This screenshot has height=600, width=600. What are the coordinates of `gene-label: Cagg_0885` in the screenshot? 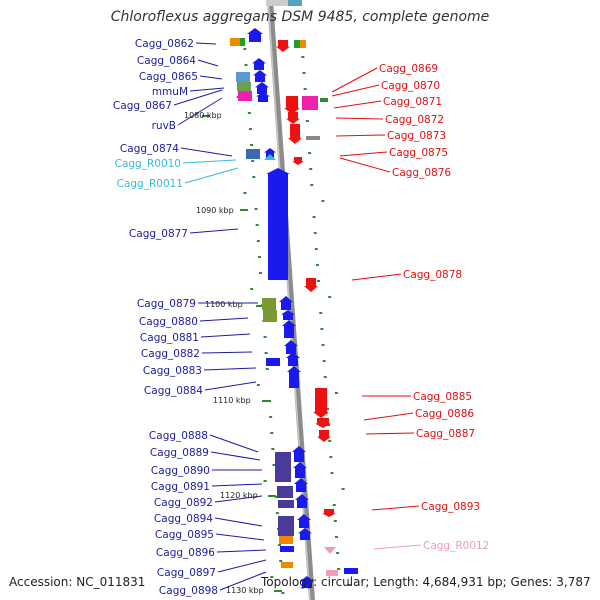 It's located at (442, 397).